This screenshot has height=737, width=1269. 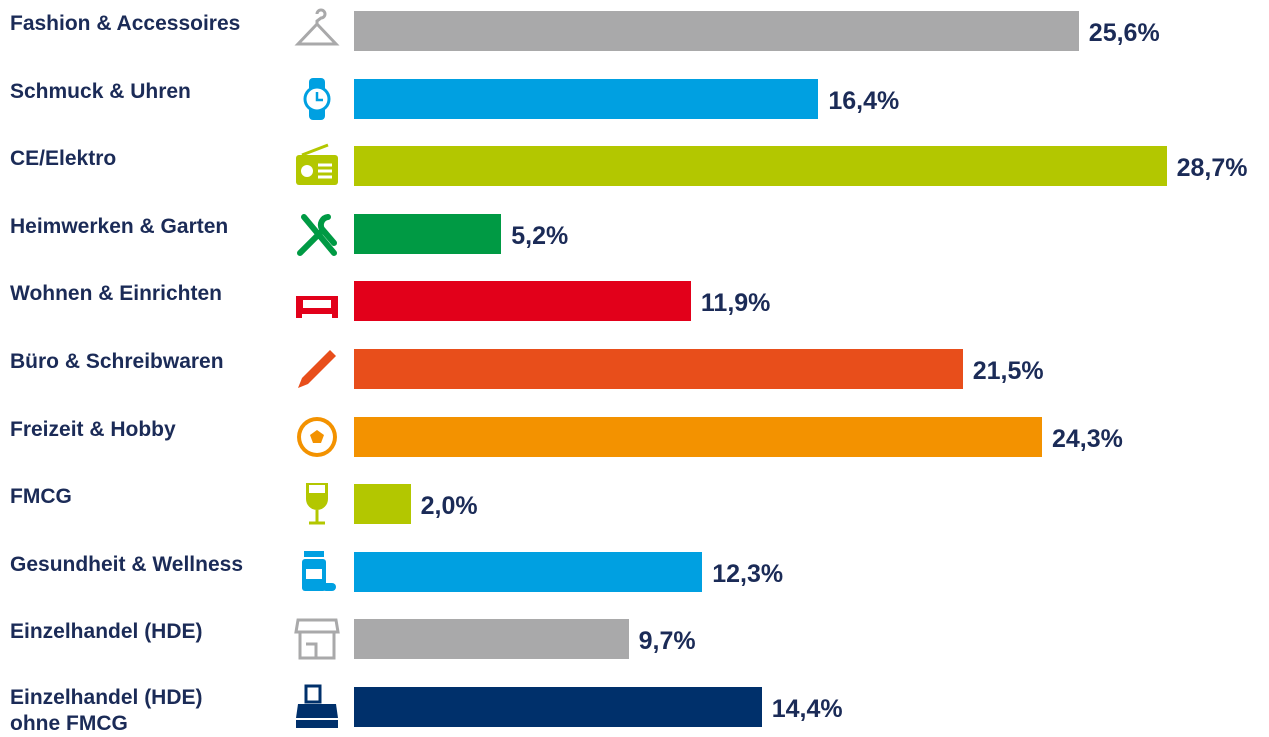 I want to click on category-label: Wohnen & Einrichten, so click(x=116, y=294).